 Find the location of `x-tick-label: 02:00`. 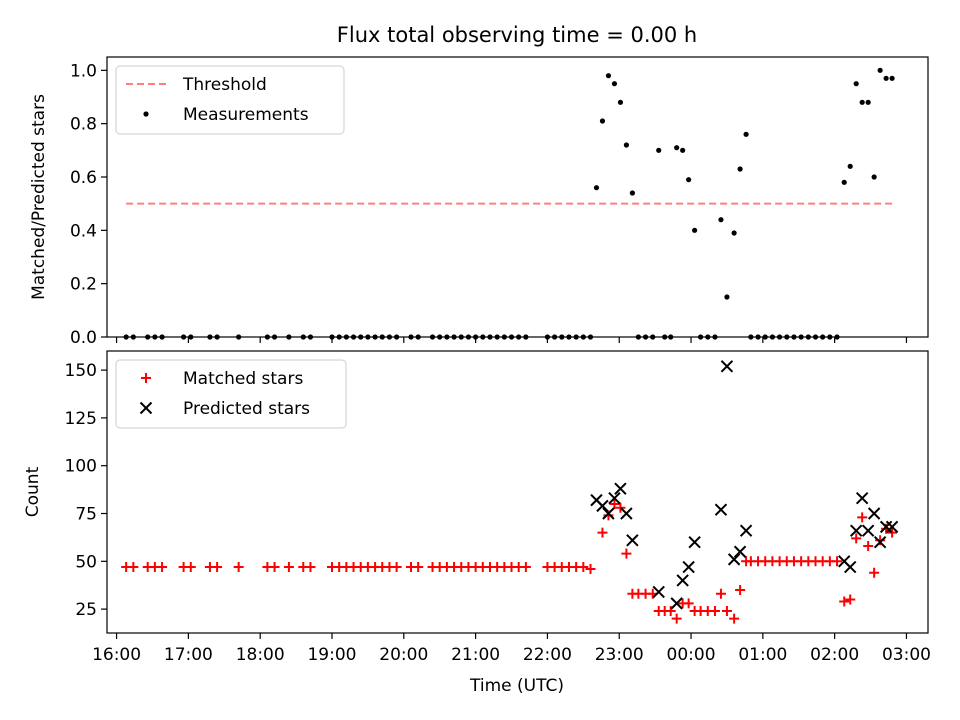

x-tick-label: 02:00 is located at coordinates (834, 655).